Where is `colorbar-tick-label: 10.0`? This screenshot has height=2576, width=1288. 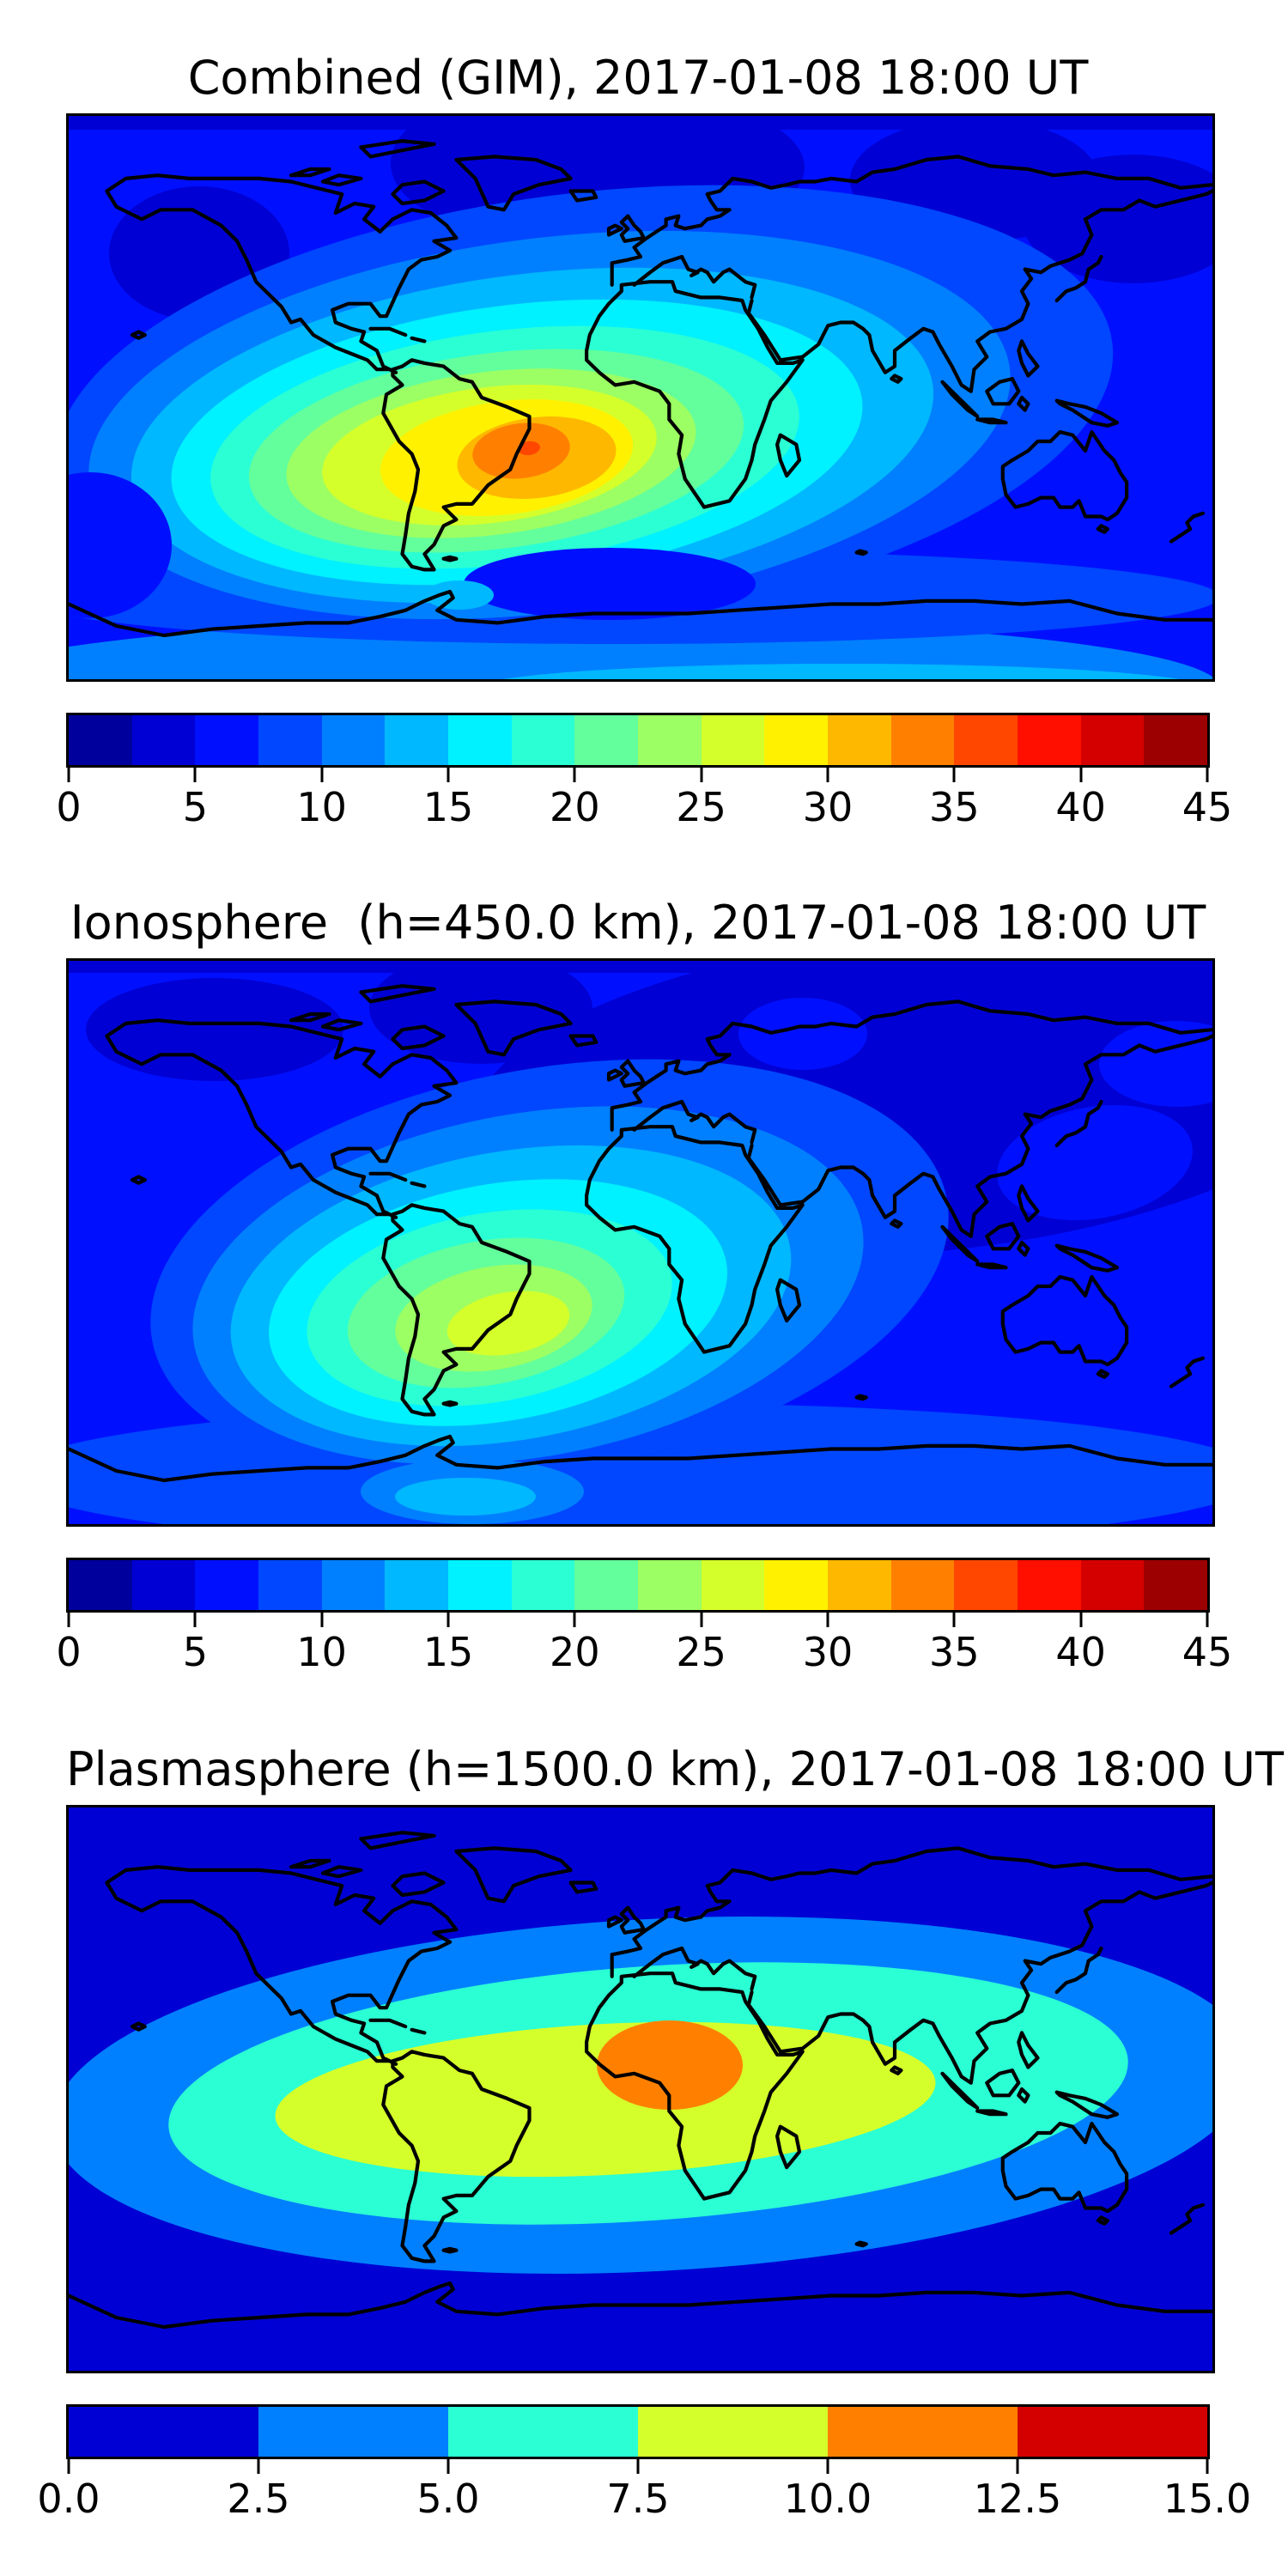
colorbar-tick-label: 10.0 is located at coordinates (828, 2499).